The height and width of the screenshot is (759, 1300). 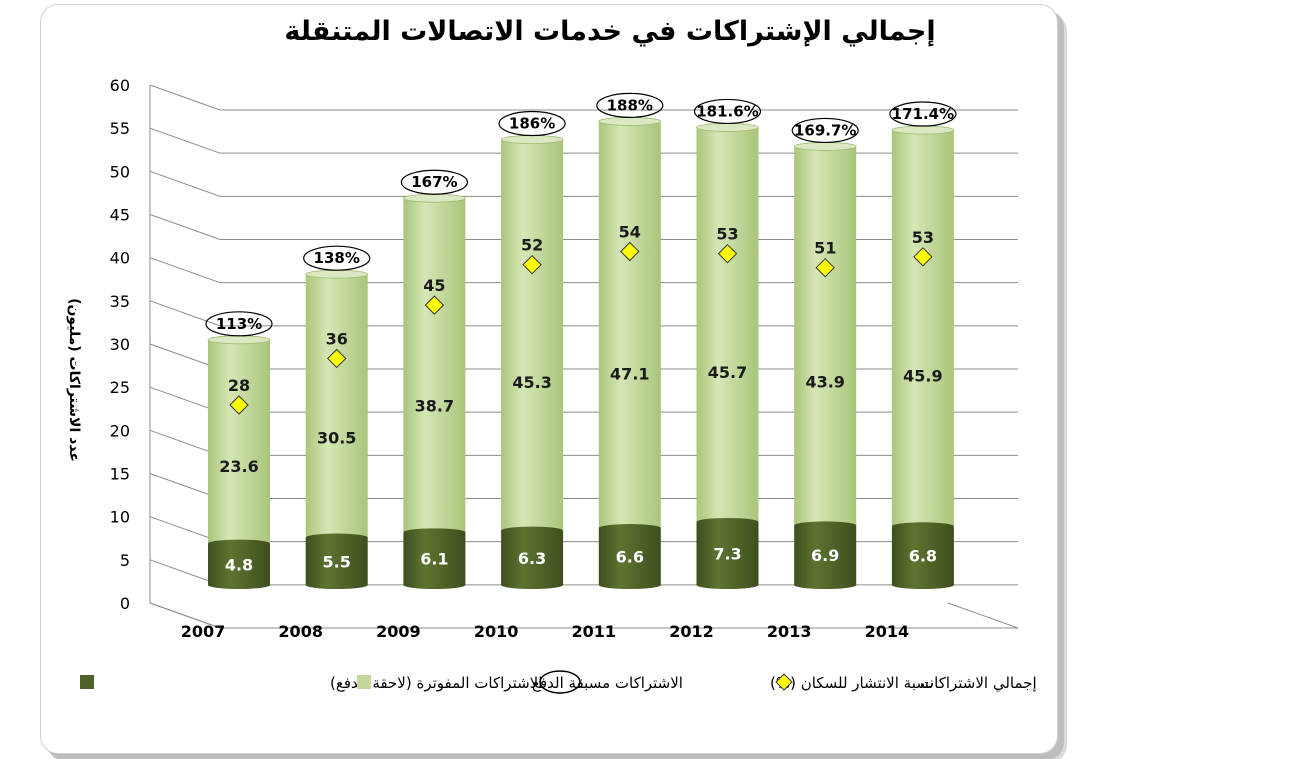 I want to click on bar-postpaid-label: 6.3, so click(x=532, y=558).